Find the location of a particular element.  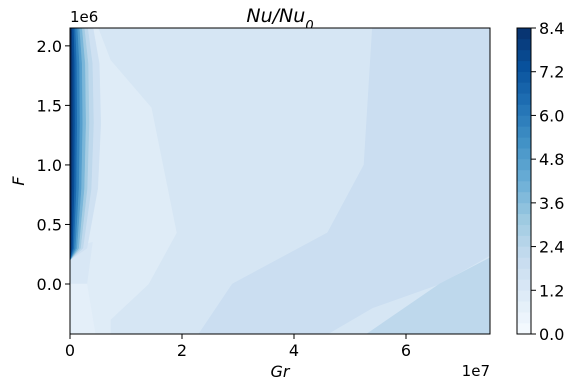

y-tick-label-0: 0.0 is located at coordinates (49, 284).